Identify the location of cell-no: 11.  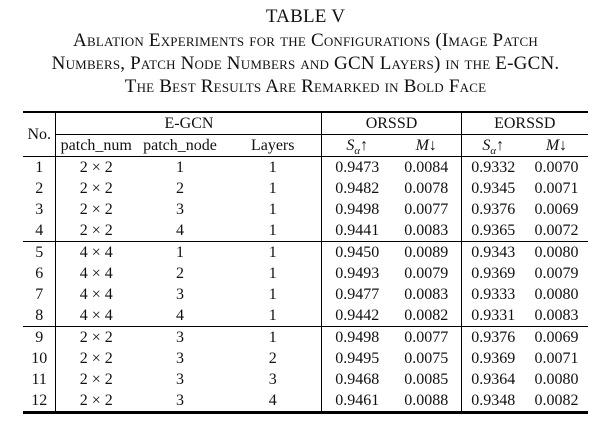
(39, 379).